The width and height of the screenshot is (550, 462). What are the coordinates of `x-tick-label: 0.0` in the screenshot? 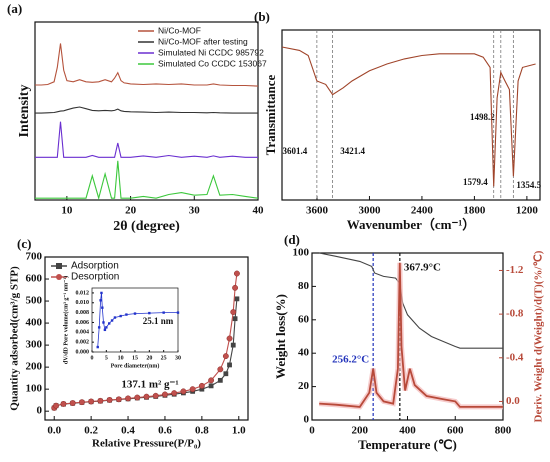 It's located at (54, 431).